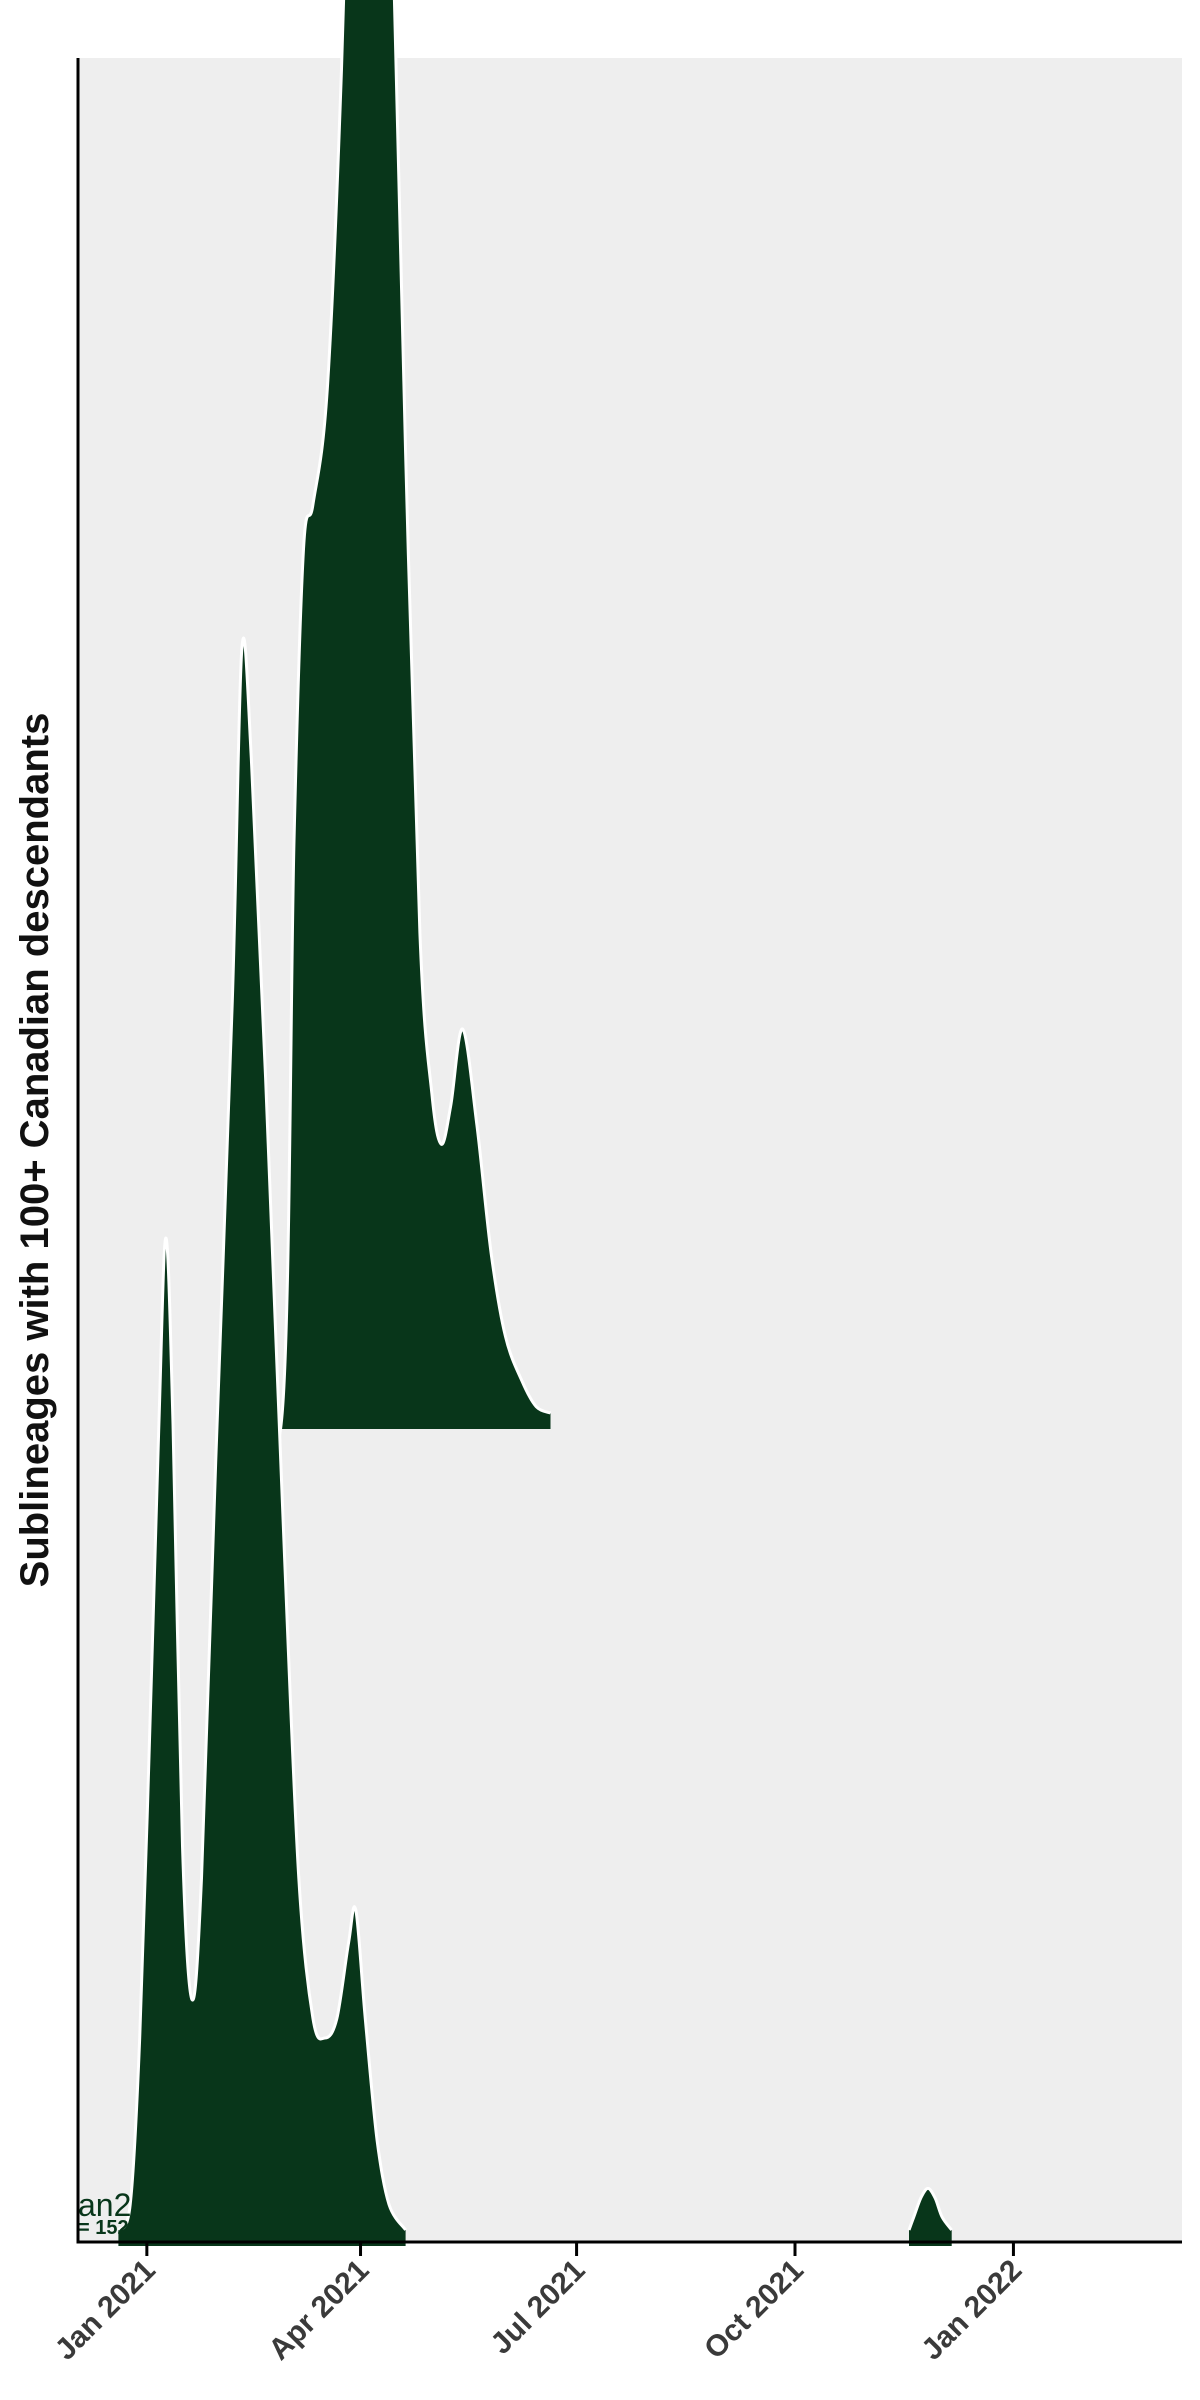 The height and width of the screenshot is (2400, 1200). I want to click on x-ticks-layer: Jan 2021 Apr 2021 Jul 2021 Oct 2021 Jan 2022, so click(538, 2304).